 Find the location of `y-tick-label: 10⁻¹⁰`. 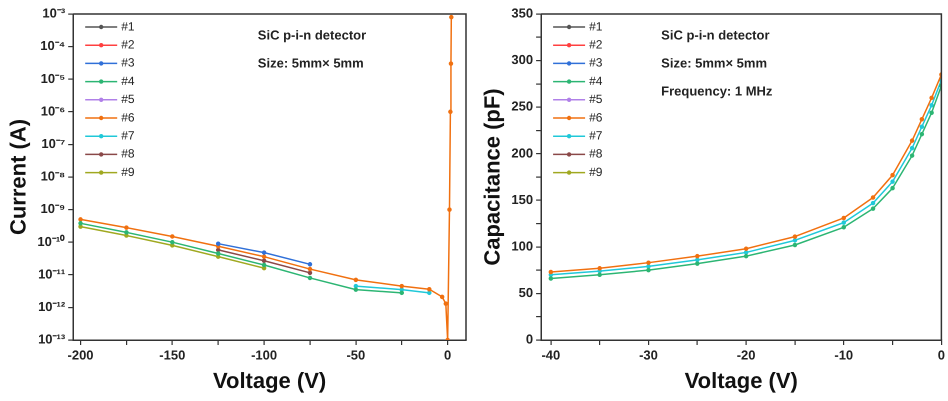

y-tick-label: 10⁻¹⁰ is located at coordinates (51, 241).